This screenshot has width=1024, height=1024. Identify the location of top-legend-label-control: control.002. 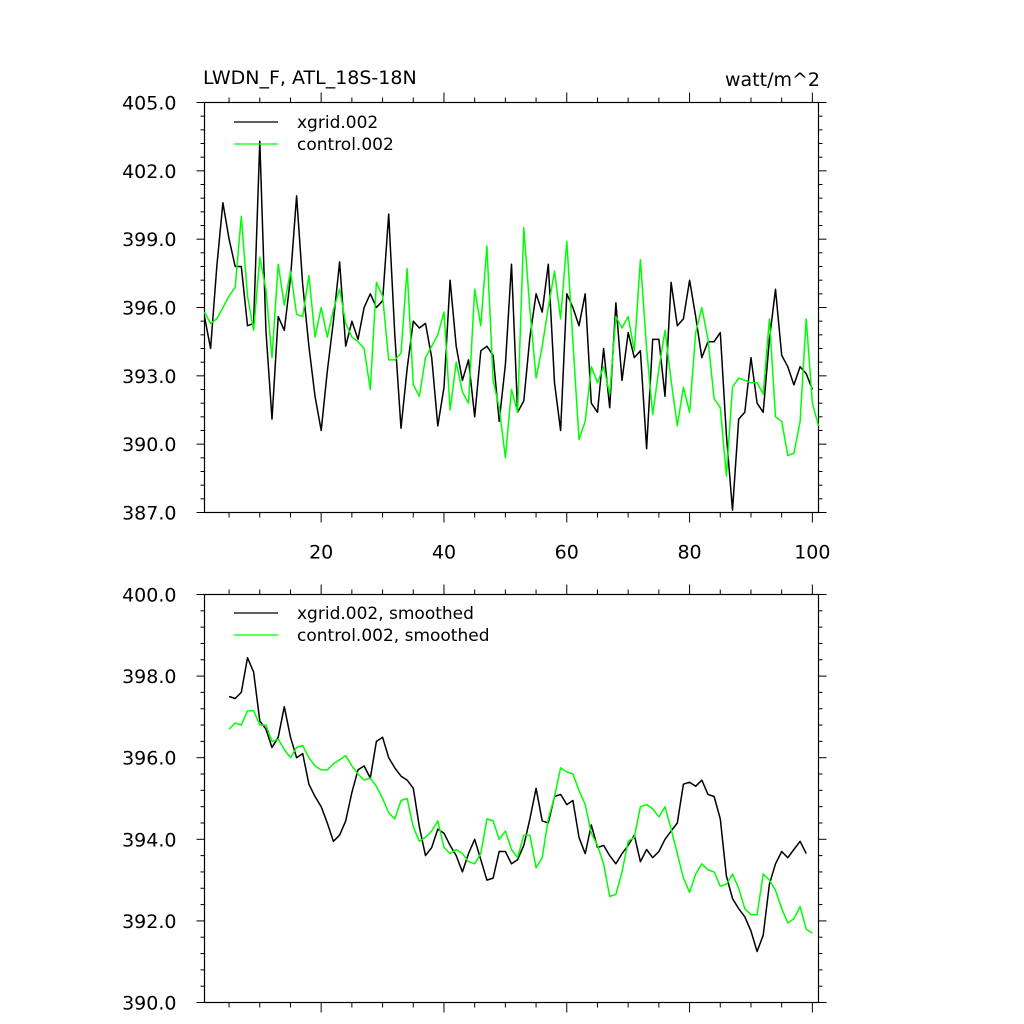
(345, 145).